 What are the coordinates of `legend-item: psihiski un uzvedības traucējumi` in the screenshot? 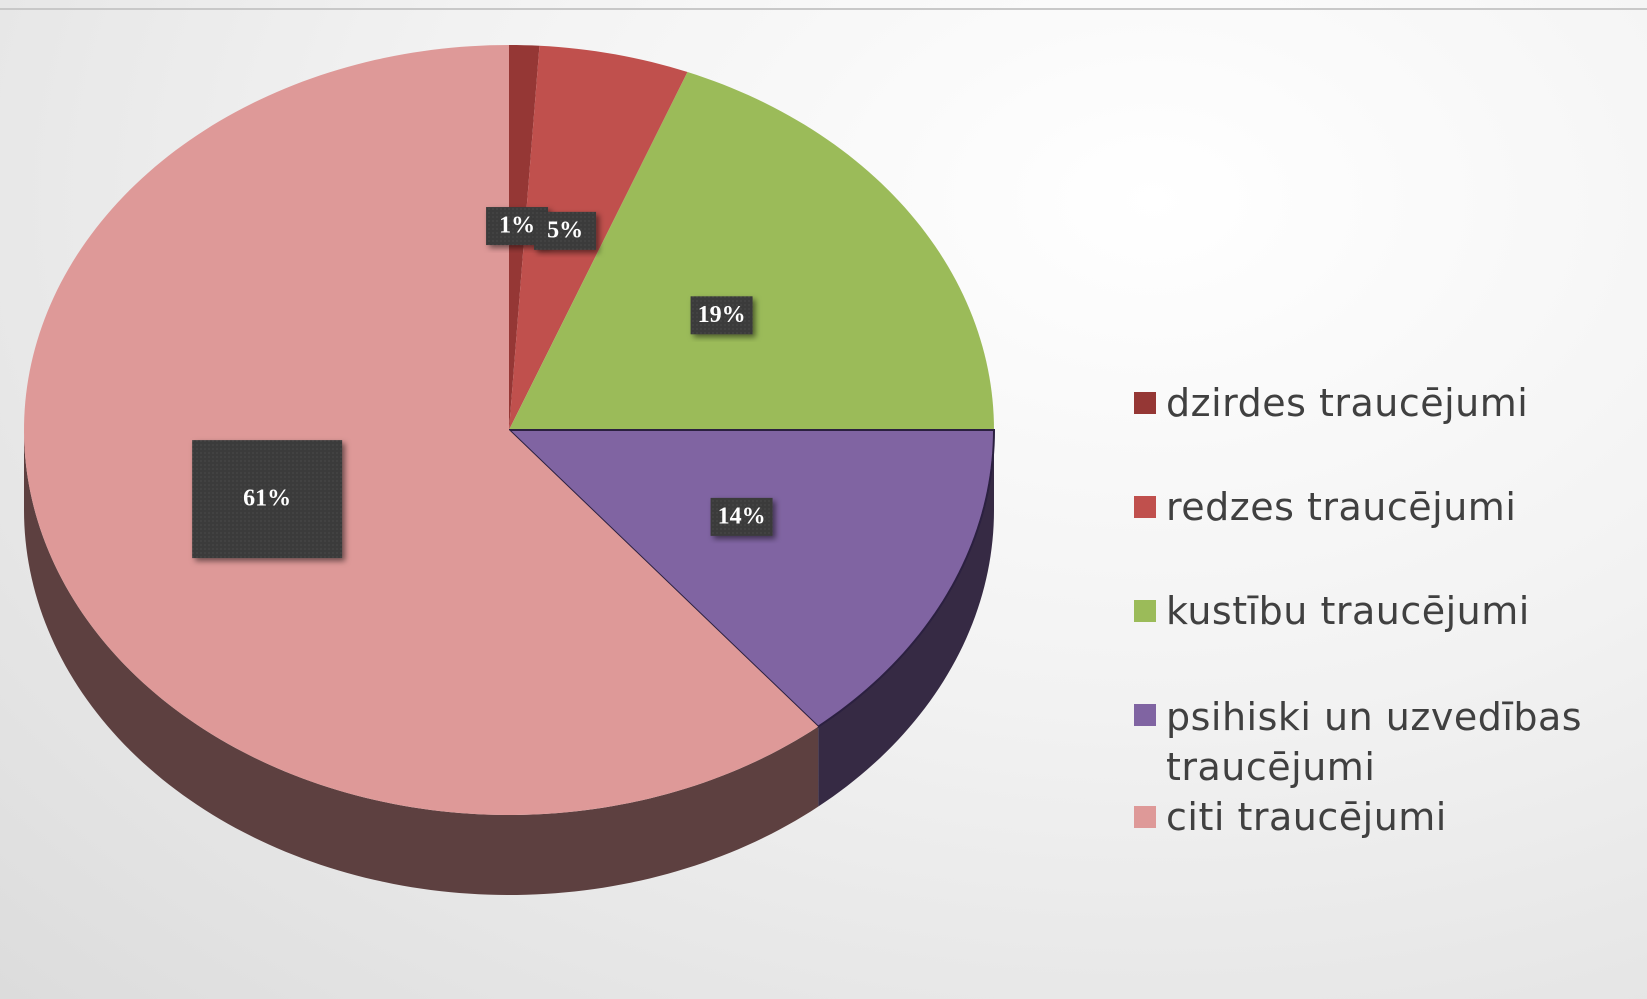 It's located at (1390, 742).